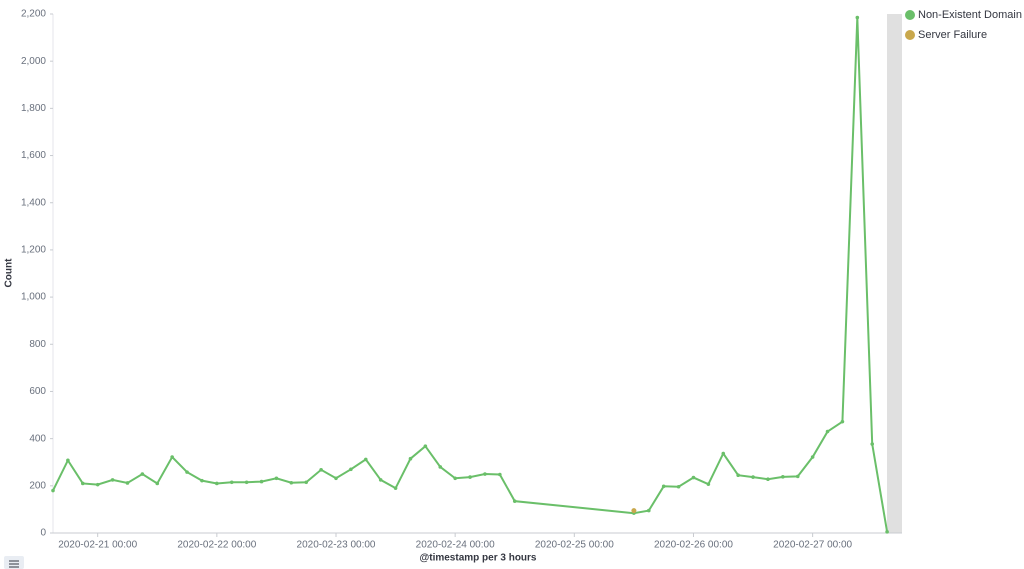 This screenshot has width=1024, height=569. I want to click on y-tick-label: 1,800, so click(33, 108).